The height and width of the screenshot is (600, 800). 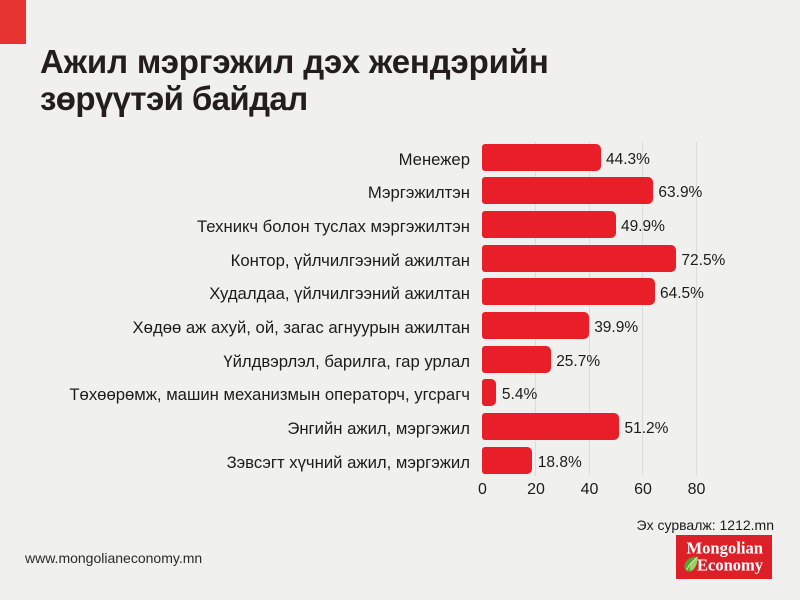 What do you see at coordinates (724, 548) in the screenshot?
I see `svg-text: Mongolian` at bounding box center [724, 548].